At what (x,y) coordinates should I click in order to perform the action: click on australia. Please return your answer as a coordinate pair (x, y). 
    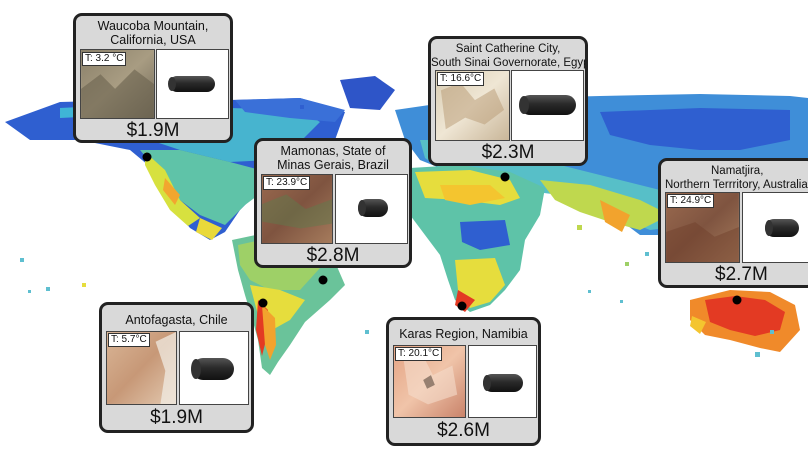
    Looking at the image, I should click on (745, 321).